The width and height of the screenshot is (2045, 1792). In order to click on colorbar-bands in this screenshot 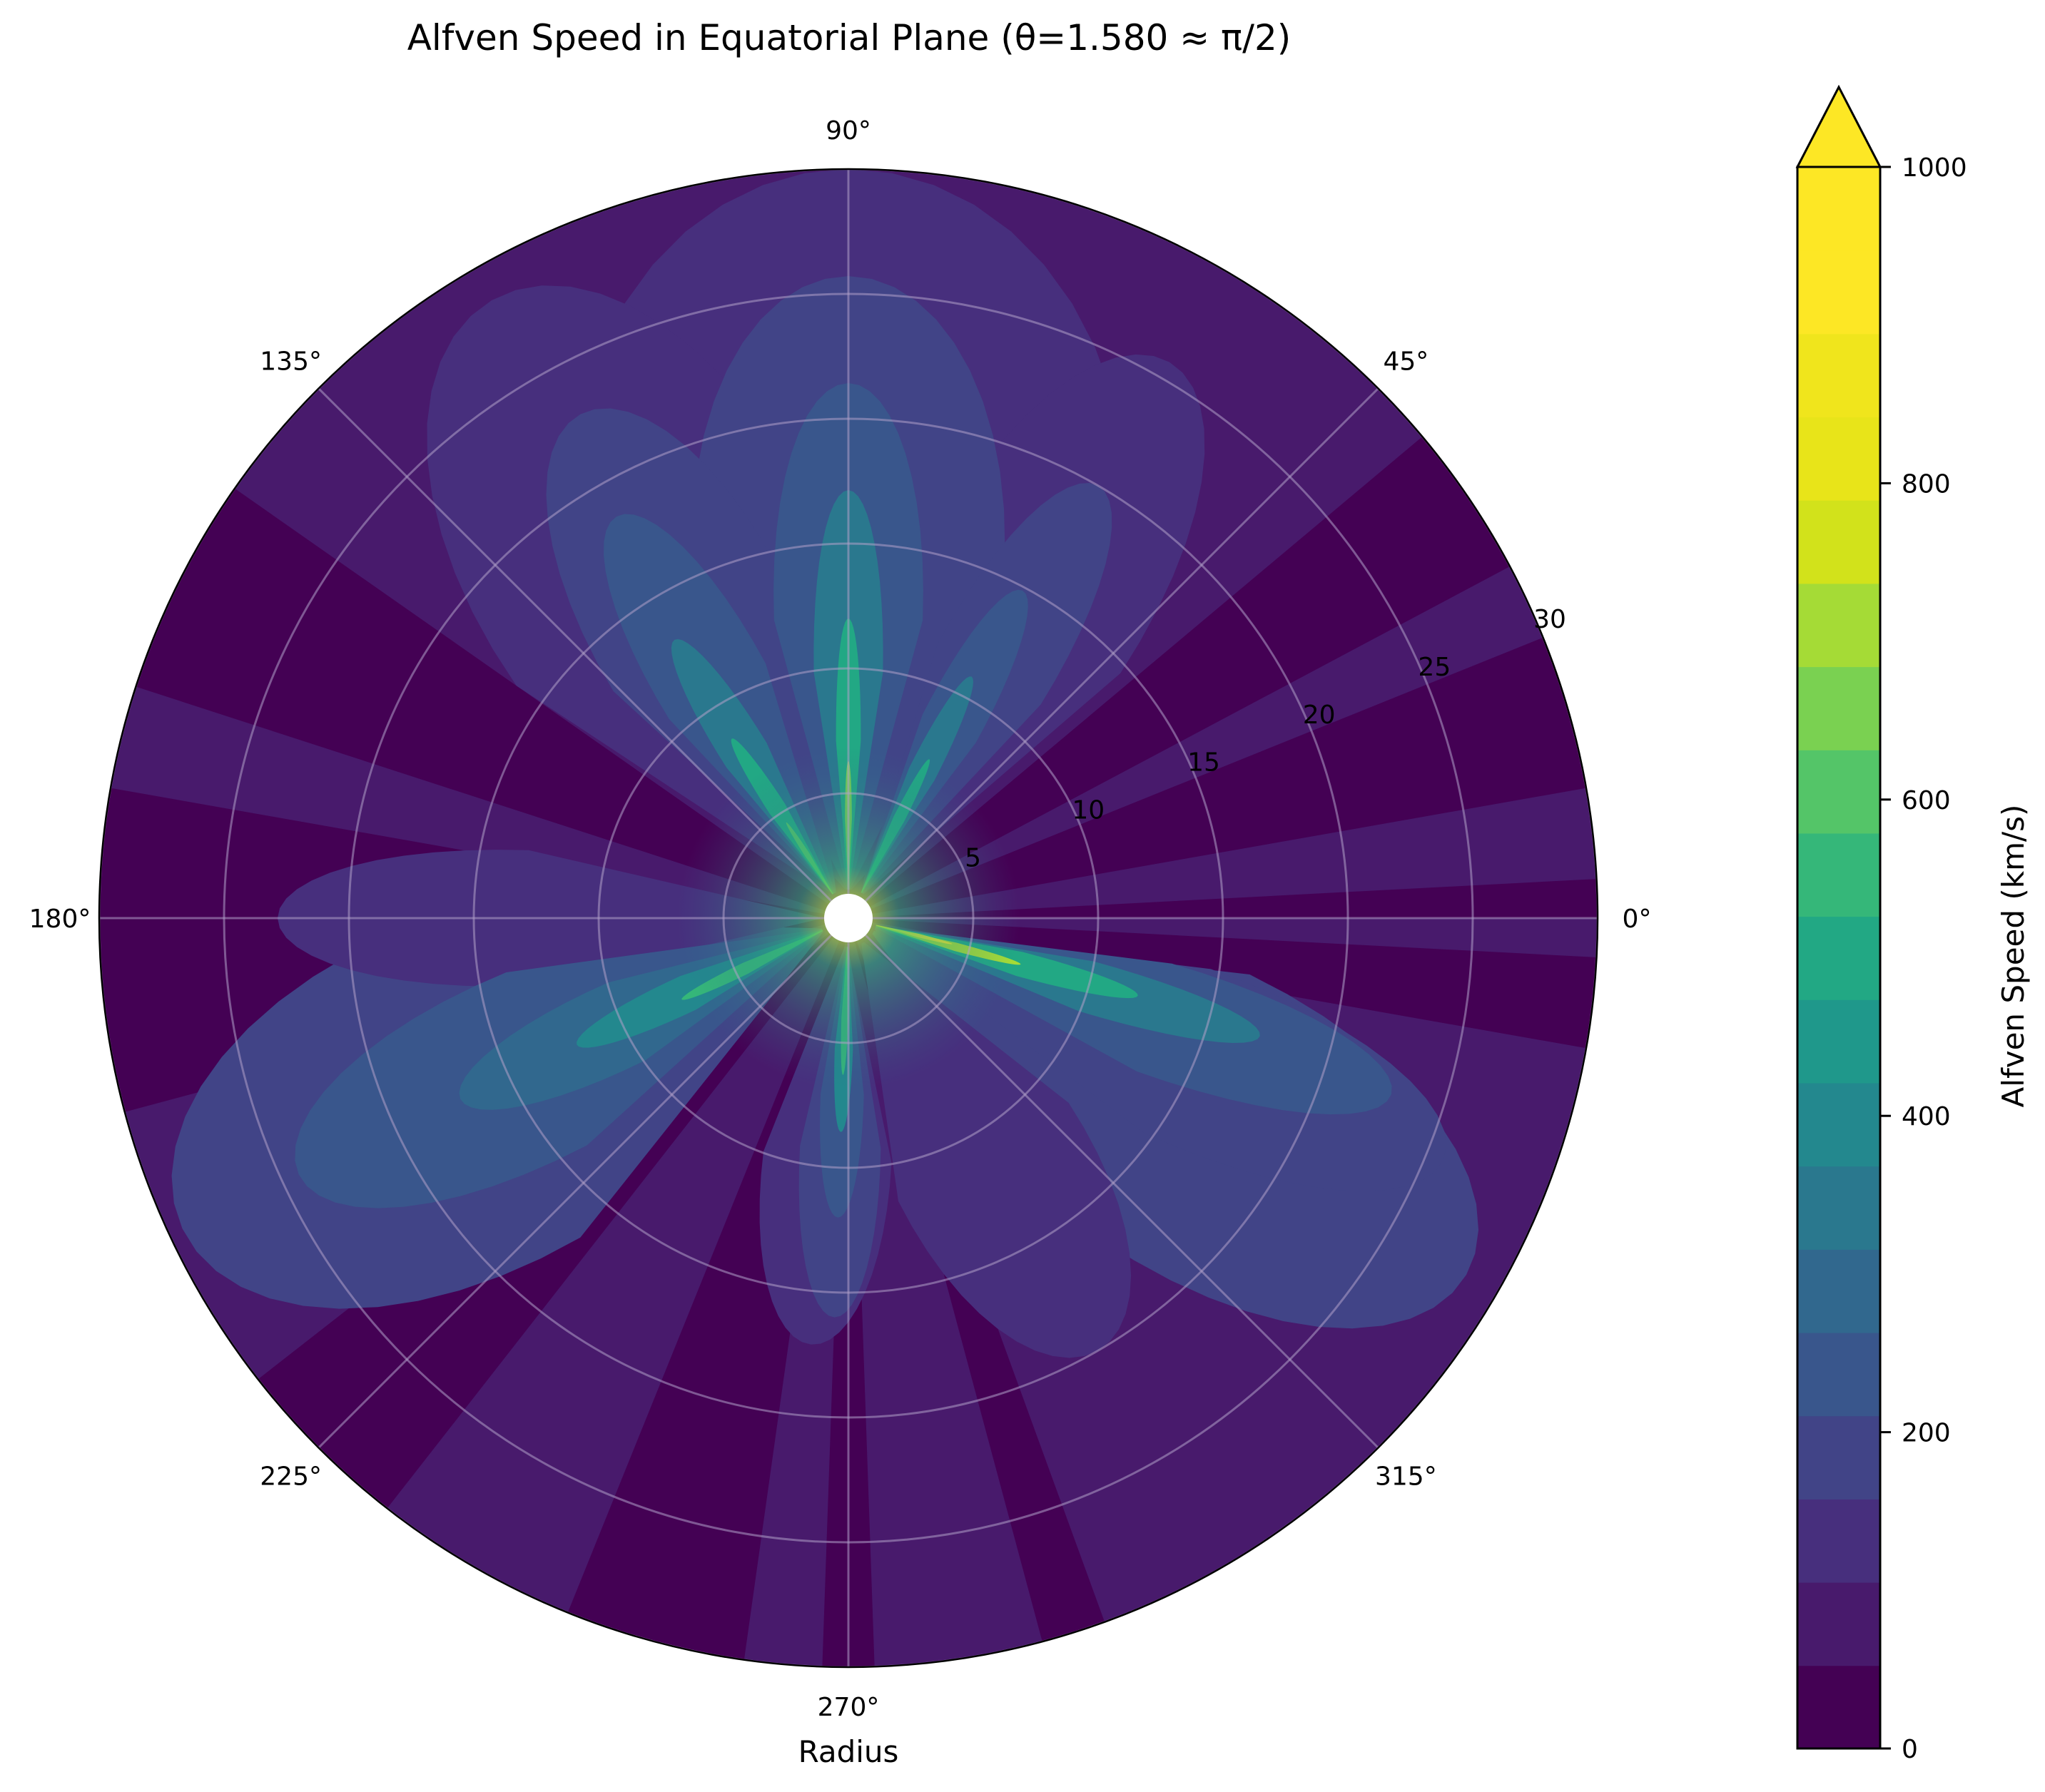, I will do `click(1838, 958)`.